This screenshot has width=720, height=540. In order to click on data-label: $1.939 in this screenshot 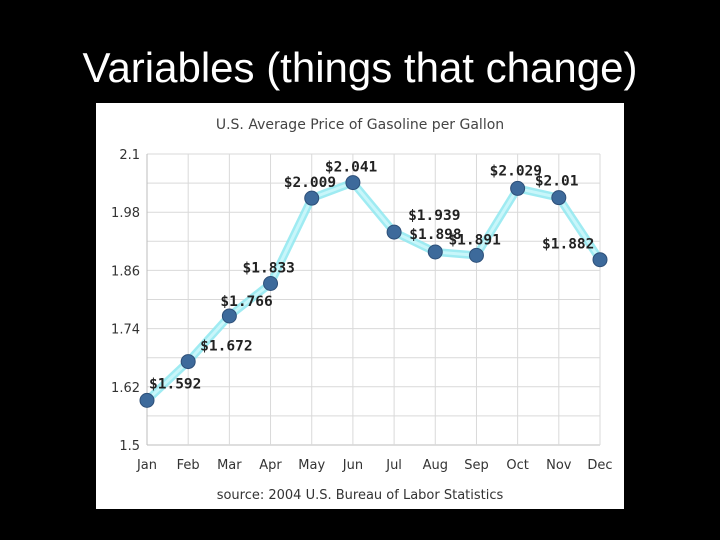, I will do `click(434, 216)`.